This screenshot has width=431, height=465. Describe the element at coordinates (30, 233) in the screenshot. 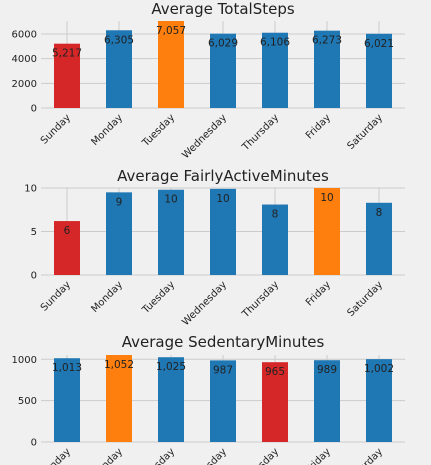

I see `y-tick-labels: 0 5 10` at that location.